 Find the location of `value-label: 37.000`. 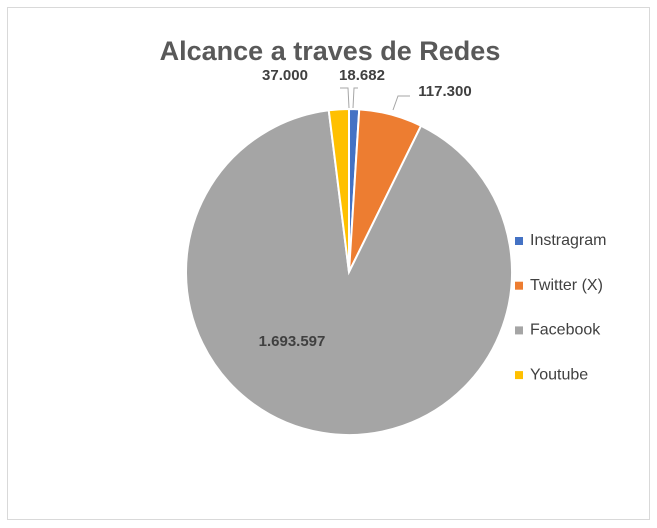

value-label: 37.000 is located at coordinates (285, 75).